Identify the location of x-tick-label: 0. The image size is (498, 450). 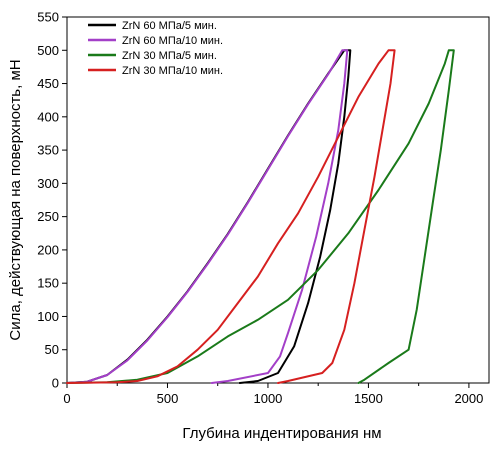
(66, 398).